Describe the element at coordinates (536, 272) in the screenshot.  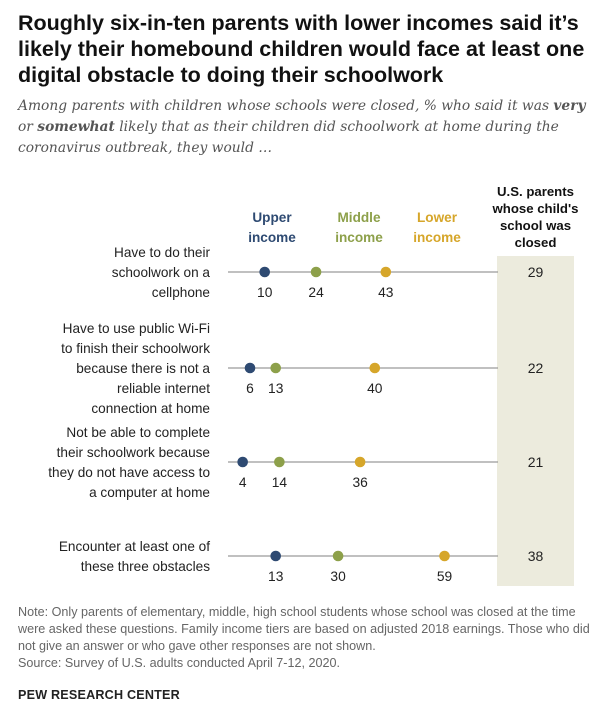
I see `us-parents-value: 29` at that location.